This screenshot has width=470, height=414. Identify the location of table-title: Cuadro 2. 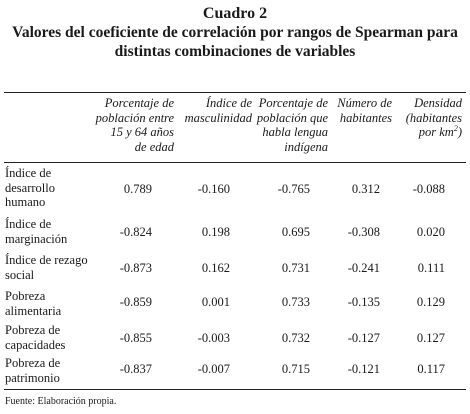
(235, 13).